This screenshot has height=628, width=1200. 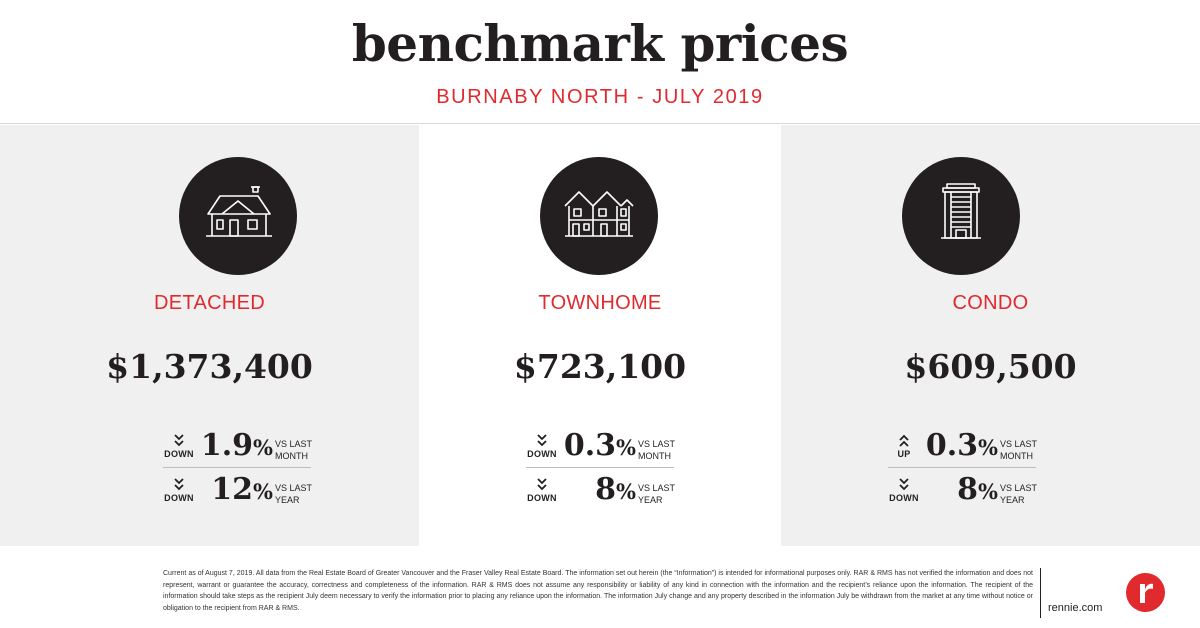 I want to click on benchmark-price: $723,100, so click(x=600, y=366).